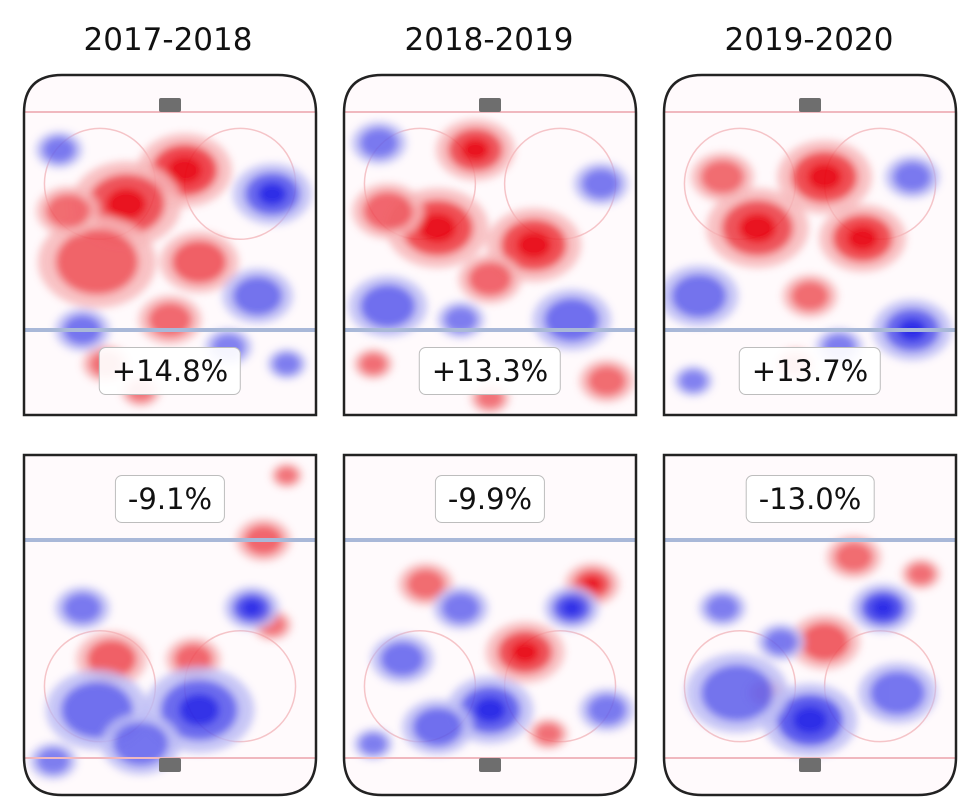 The width and height of the screenshot is (978, 798). What do you see at coordinates (490, 499) in the screenshot?
I see `percent-badge: -9.9%` at bounding box center [490, 499].